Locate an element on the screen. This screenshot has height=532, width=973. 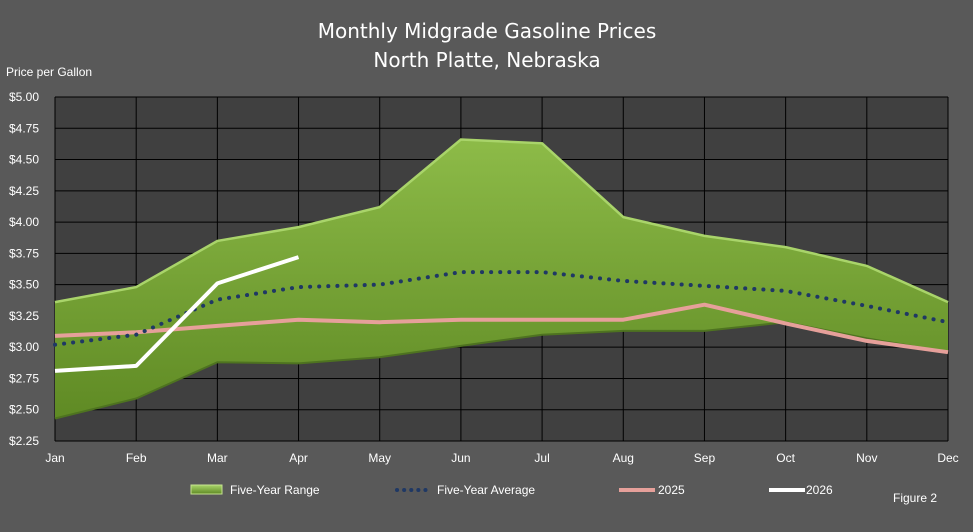
legend-label-average: Five-Year Average is located at coordinates (486, 490).